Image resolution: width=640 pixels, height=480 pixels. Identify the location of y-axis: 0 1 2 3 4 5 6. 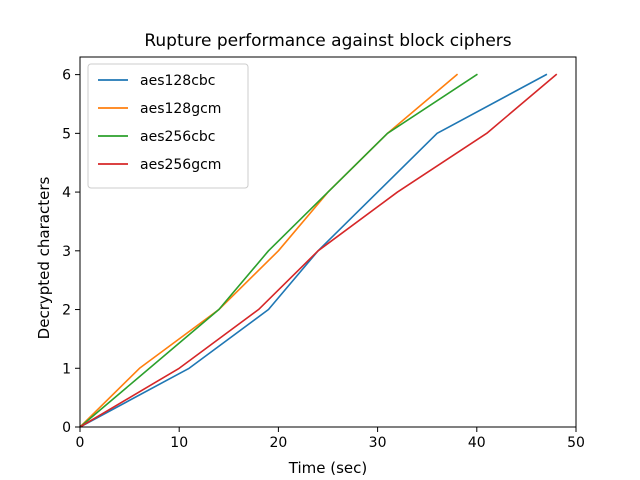
(71, 252).